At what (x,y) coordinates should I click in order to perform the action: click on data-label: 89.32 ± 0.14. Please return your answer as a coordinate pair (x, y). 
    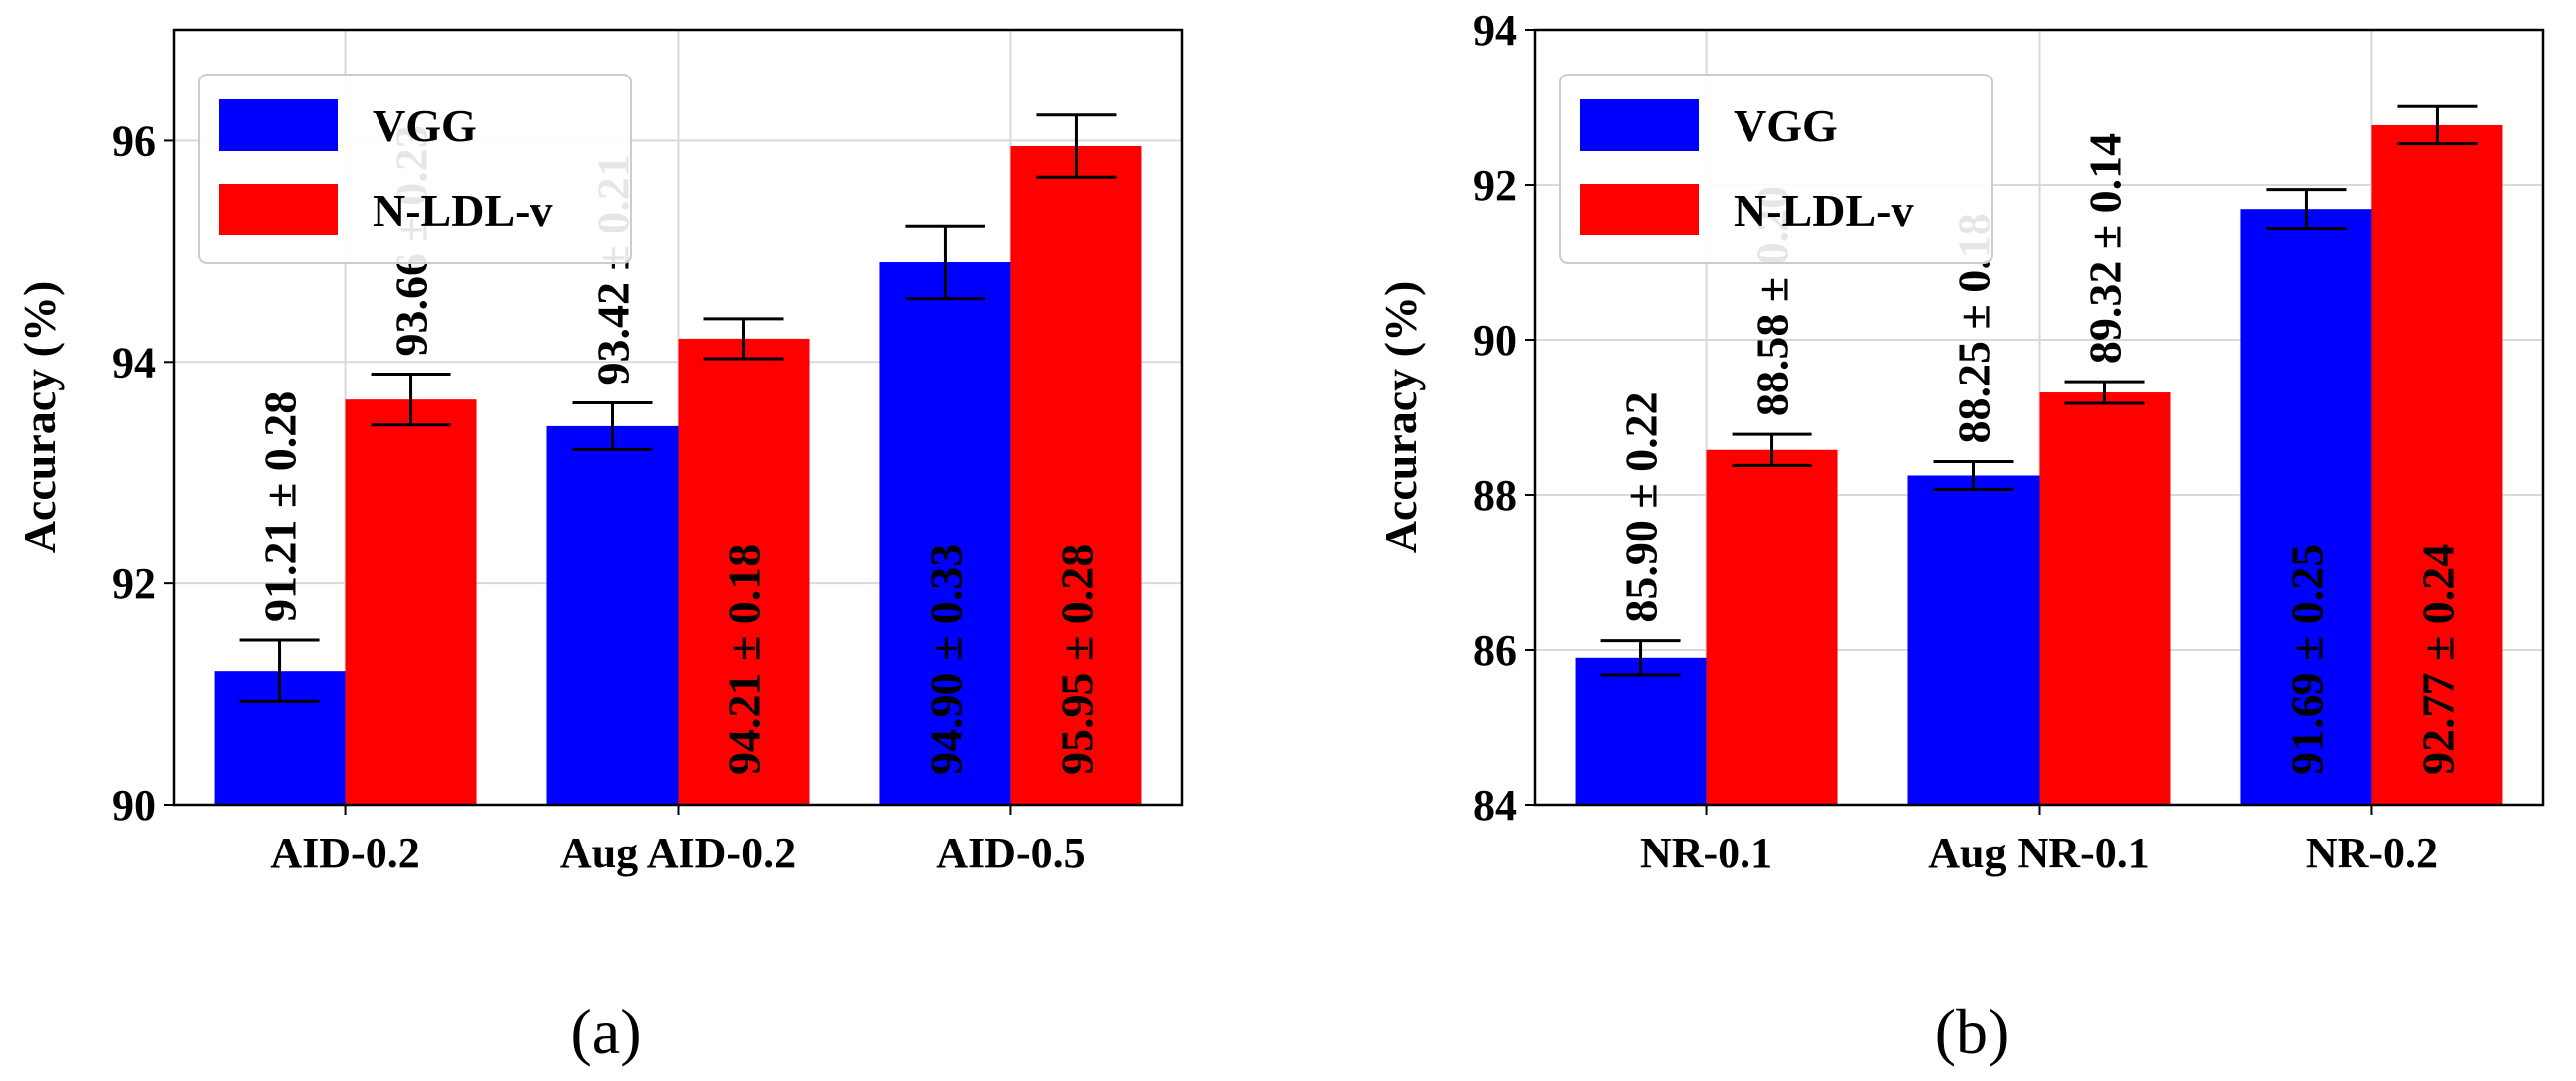
    Looking at the image, I should click on (2105, 248).